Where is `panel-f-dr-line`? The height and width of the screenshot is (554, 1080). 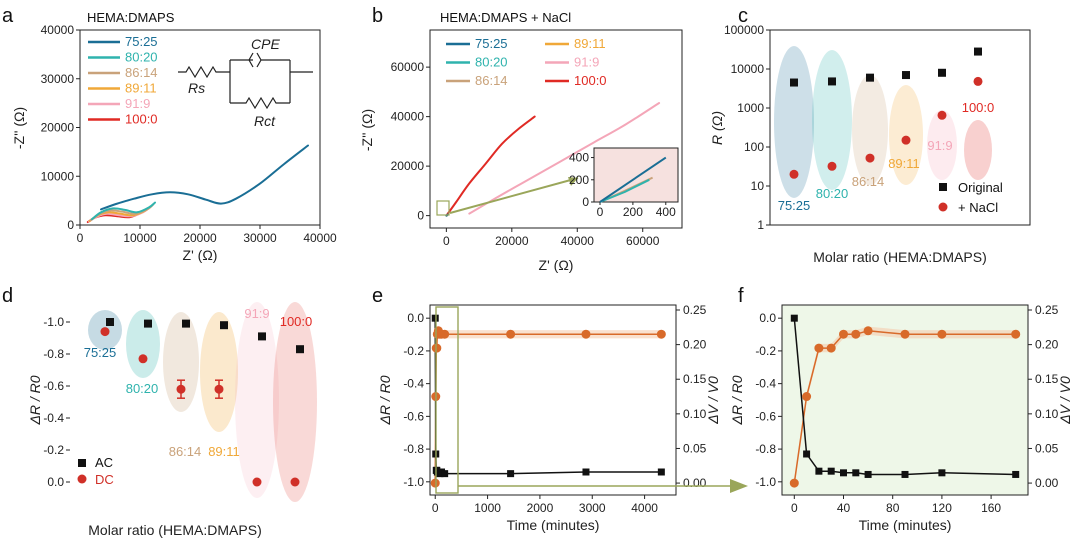 panel-f-dr-line is located at coordinates (904, 397).